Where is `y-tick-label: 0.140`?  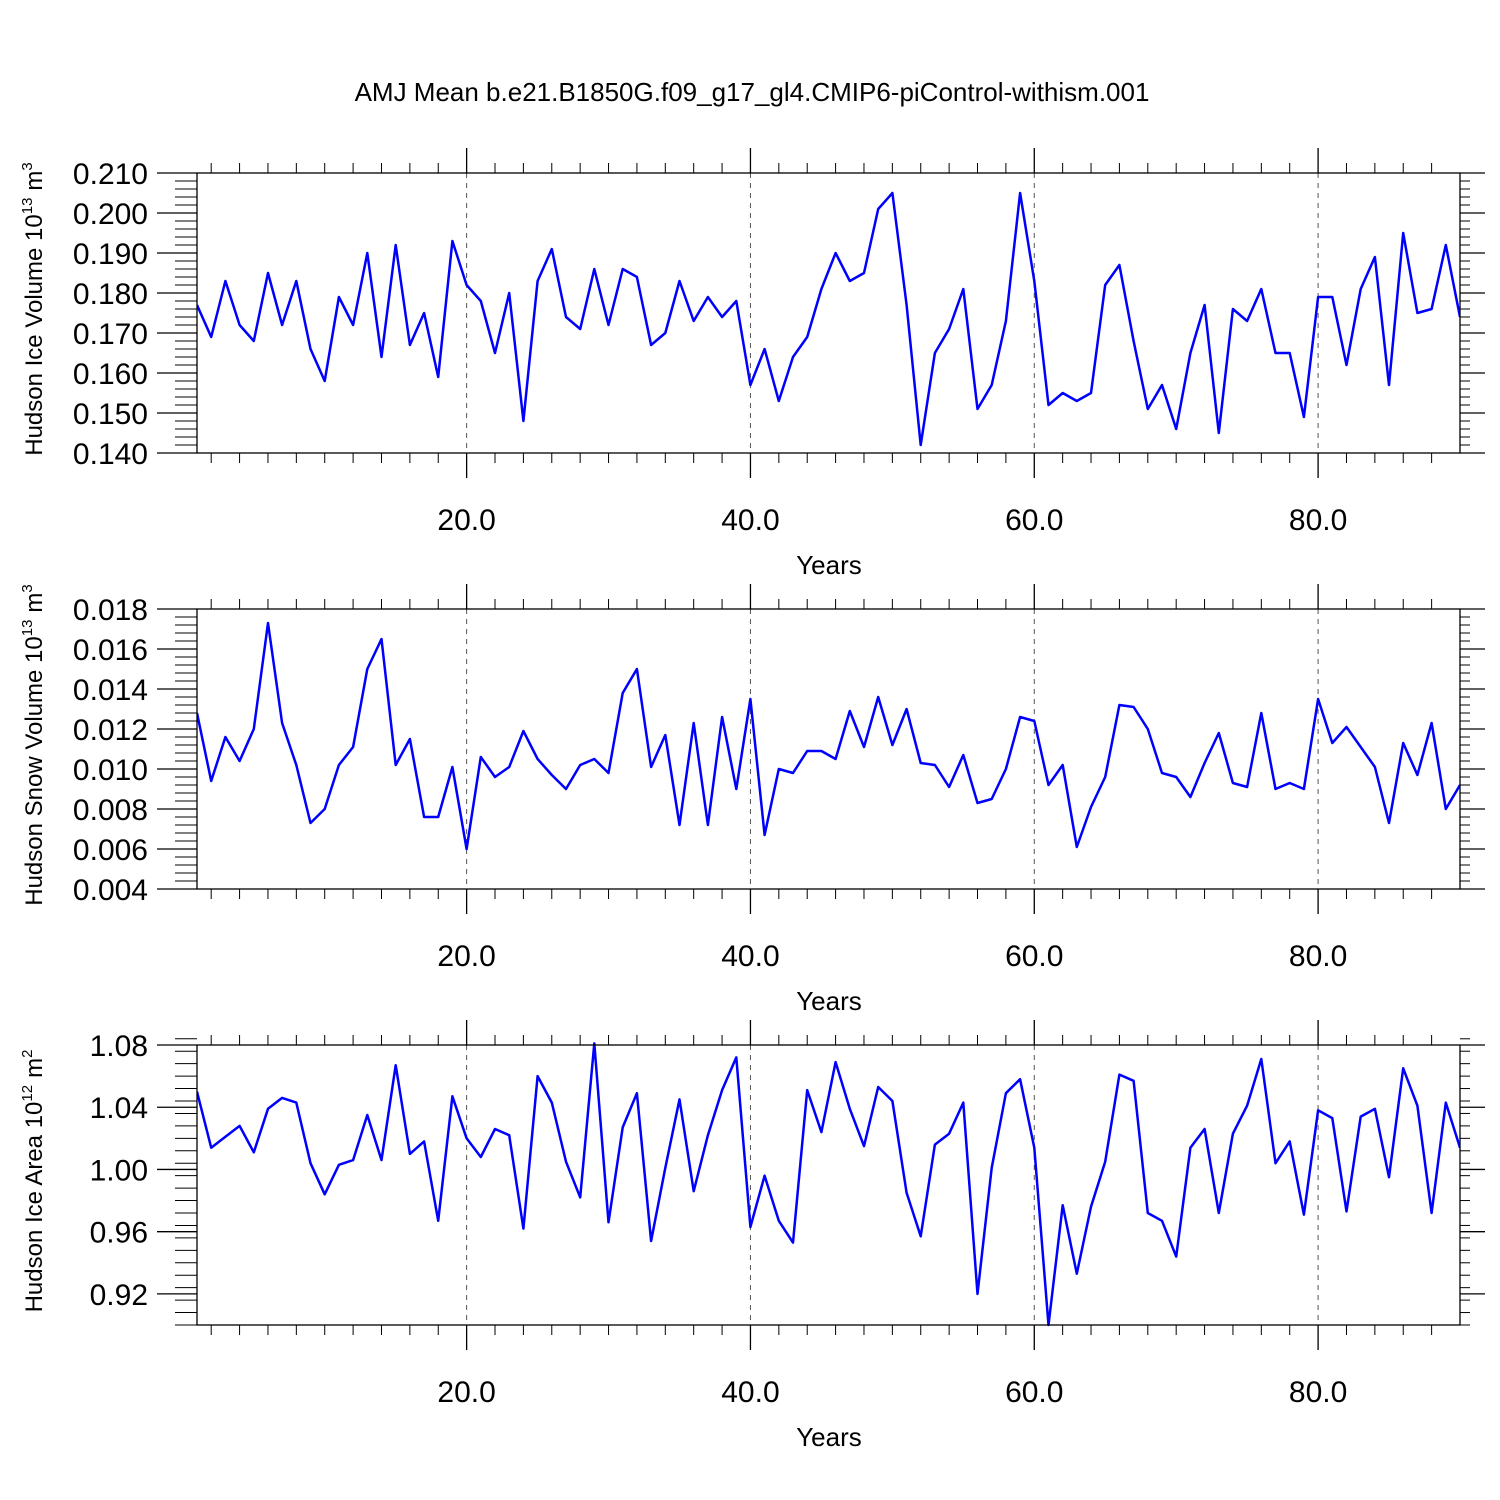
y-tick-label: 0.140 is located at coordinates (110, 454).